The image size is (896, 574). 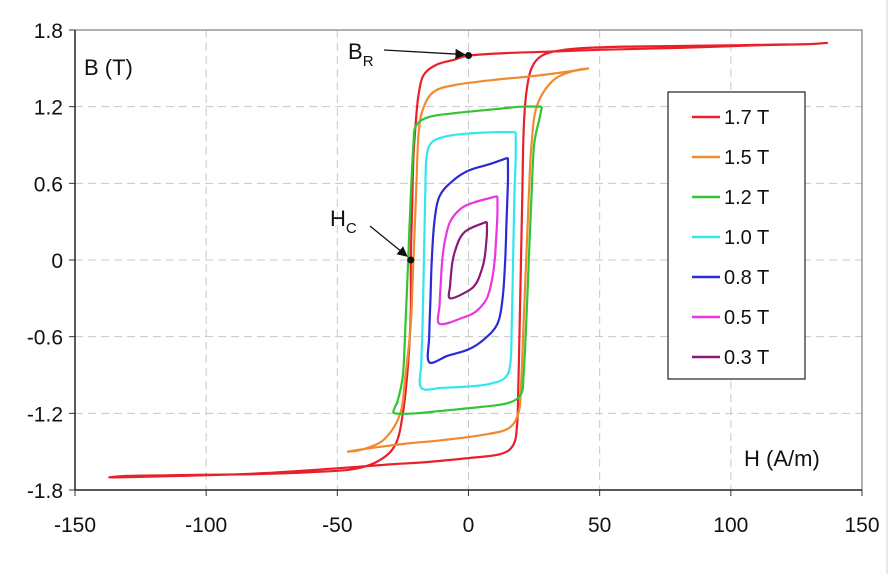 I want to click on hc-arrow, so click(x=388, y=241).